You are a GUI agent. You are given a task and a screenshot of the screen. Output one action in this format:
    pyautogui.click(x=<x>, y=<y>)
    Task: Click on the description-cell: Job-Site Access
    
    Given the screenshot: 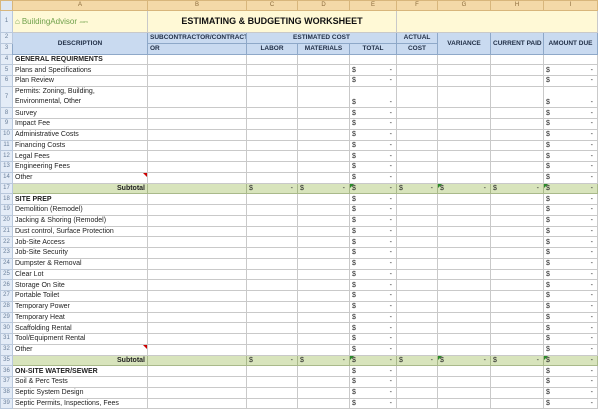 What is the action you would take?
    pyautogui.click(x=80, y=242)
    